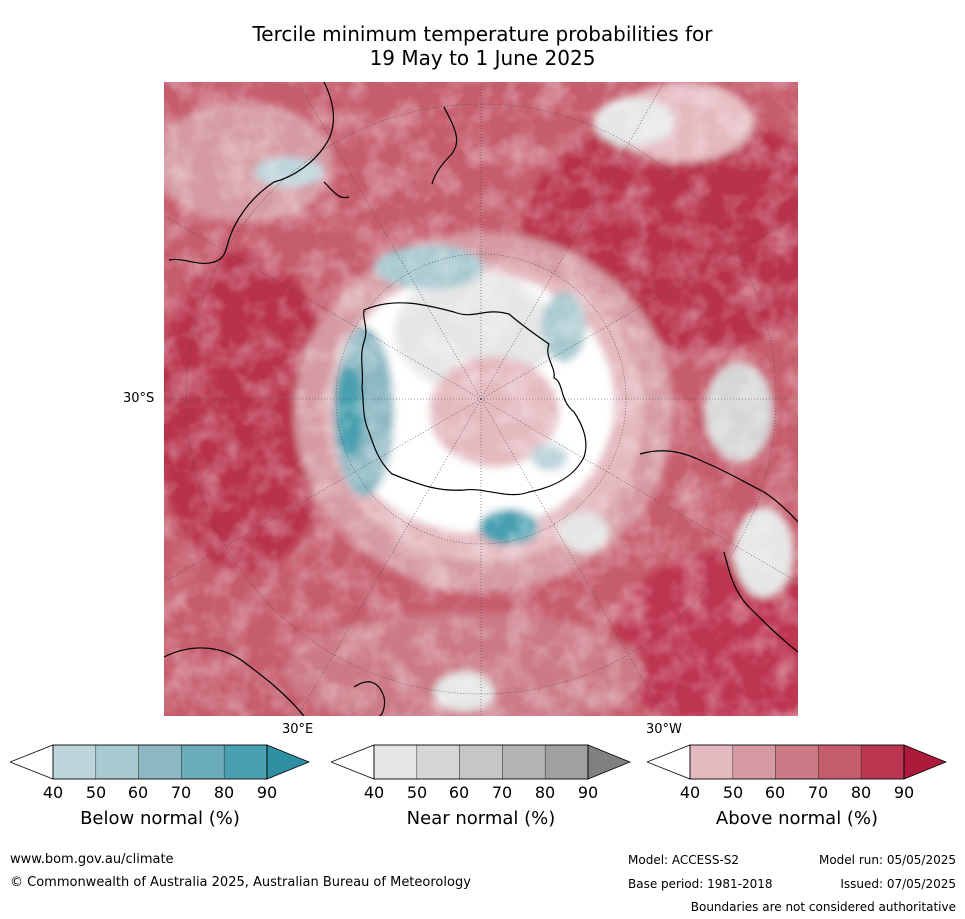 The width and height of the screenshot is (965, 919). I want to click on lat-label-30s: 30°S, so click(139, 398).